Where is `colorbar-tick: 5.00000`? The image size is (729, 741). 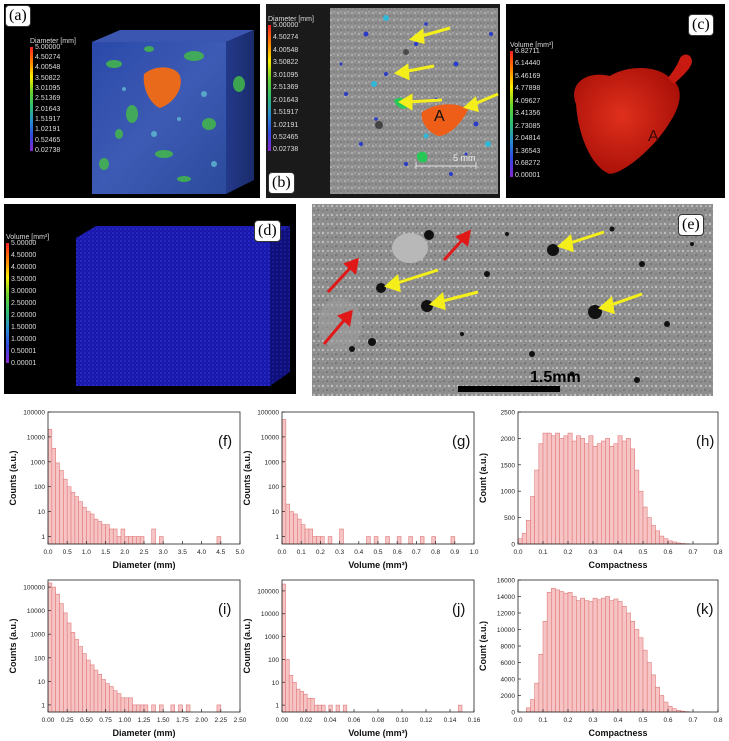 colorbar-tick: 5.00000 is located at coordinates (48, 47).